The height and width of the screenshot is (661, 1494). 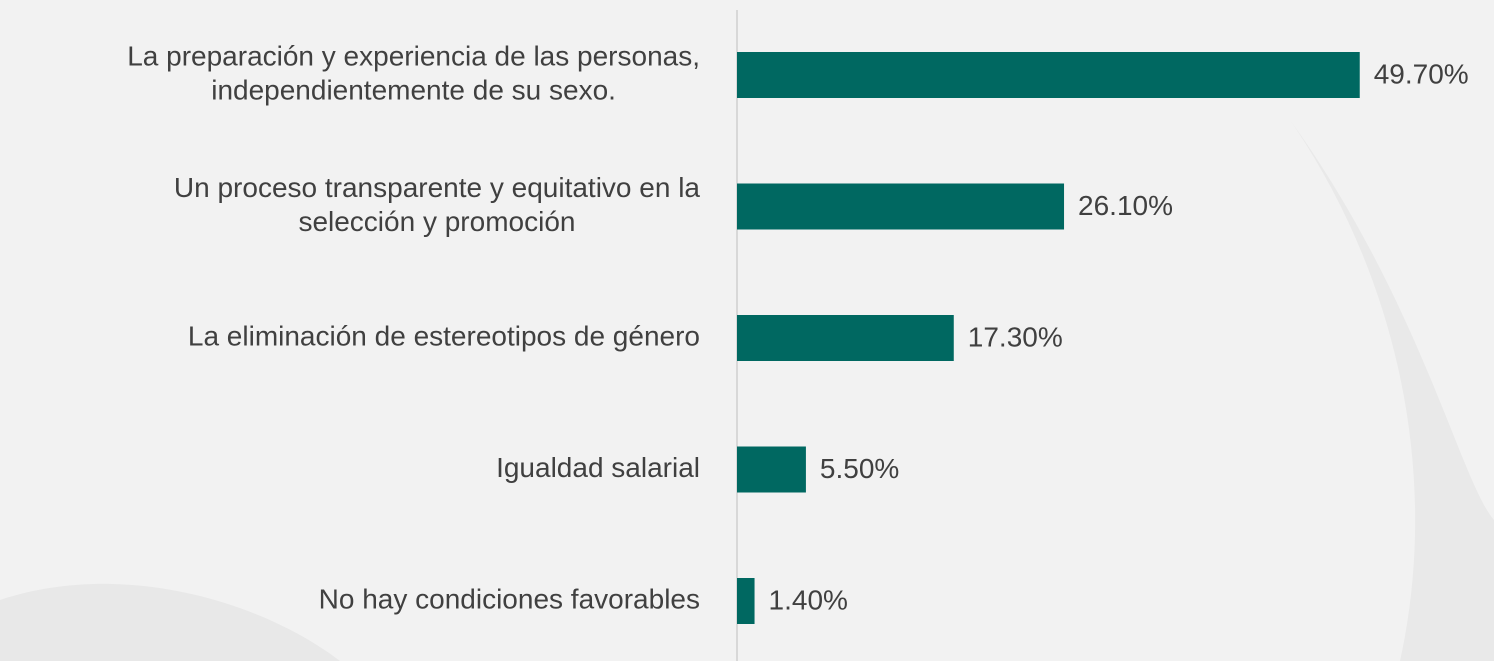 I want to click on y-tick-label: selección y promoción, so click(x=436, y=221).